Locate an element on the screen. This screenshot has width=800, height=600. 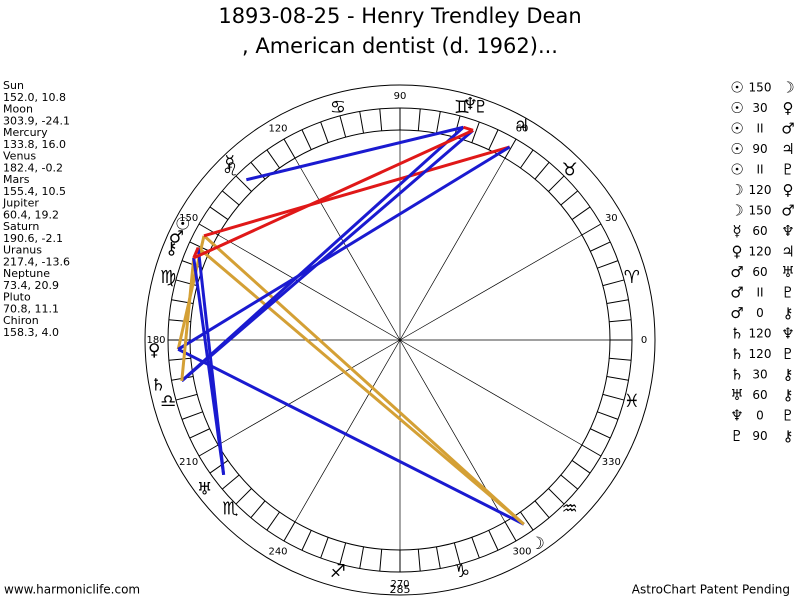
aspect-to: ♂ is located at coordinates (787, 211).